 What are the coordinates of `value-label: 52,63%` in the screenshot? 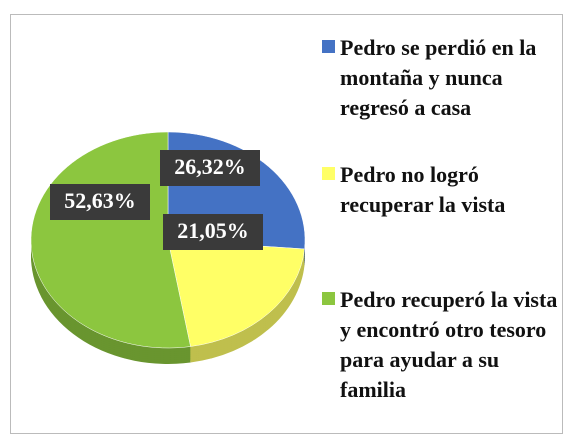 It's located at (100, 200).